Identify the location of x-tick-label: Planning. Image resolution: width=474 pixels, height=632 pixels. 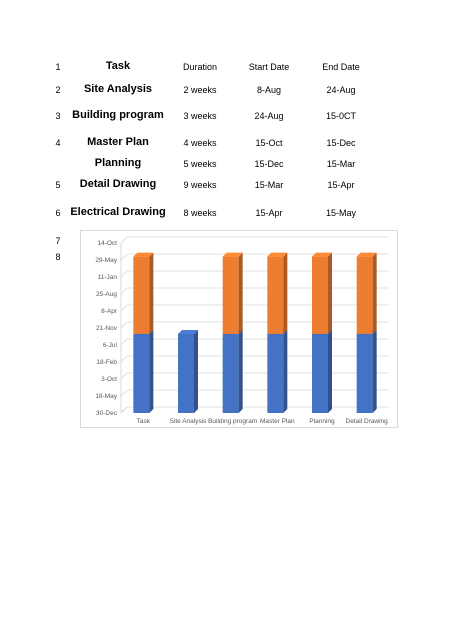
(322, 421).